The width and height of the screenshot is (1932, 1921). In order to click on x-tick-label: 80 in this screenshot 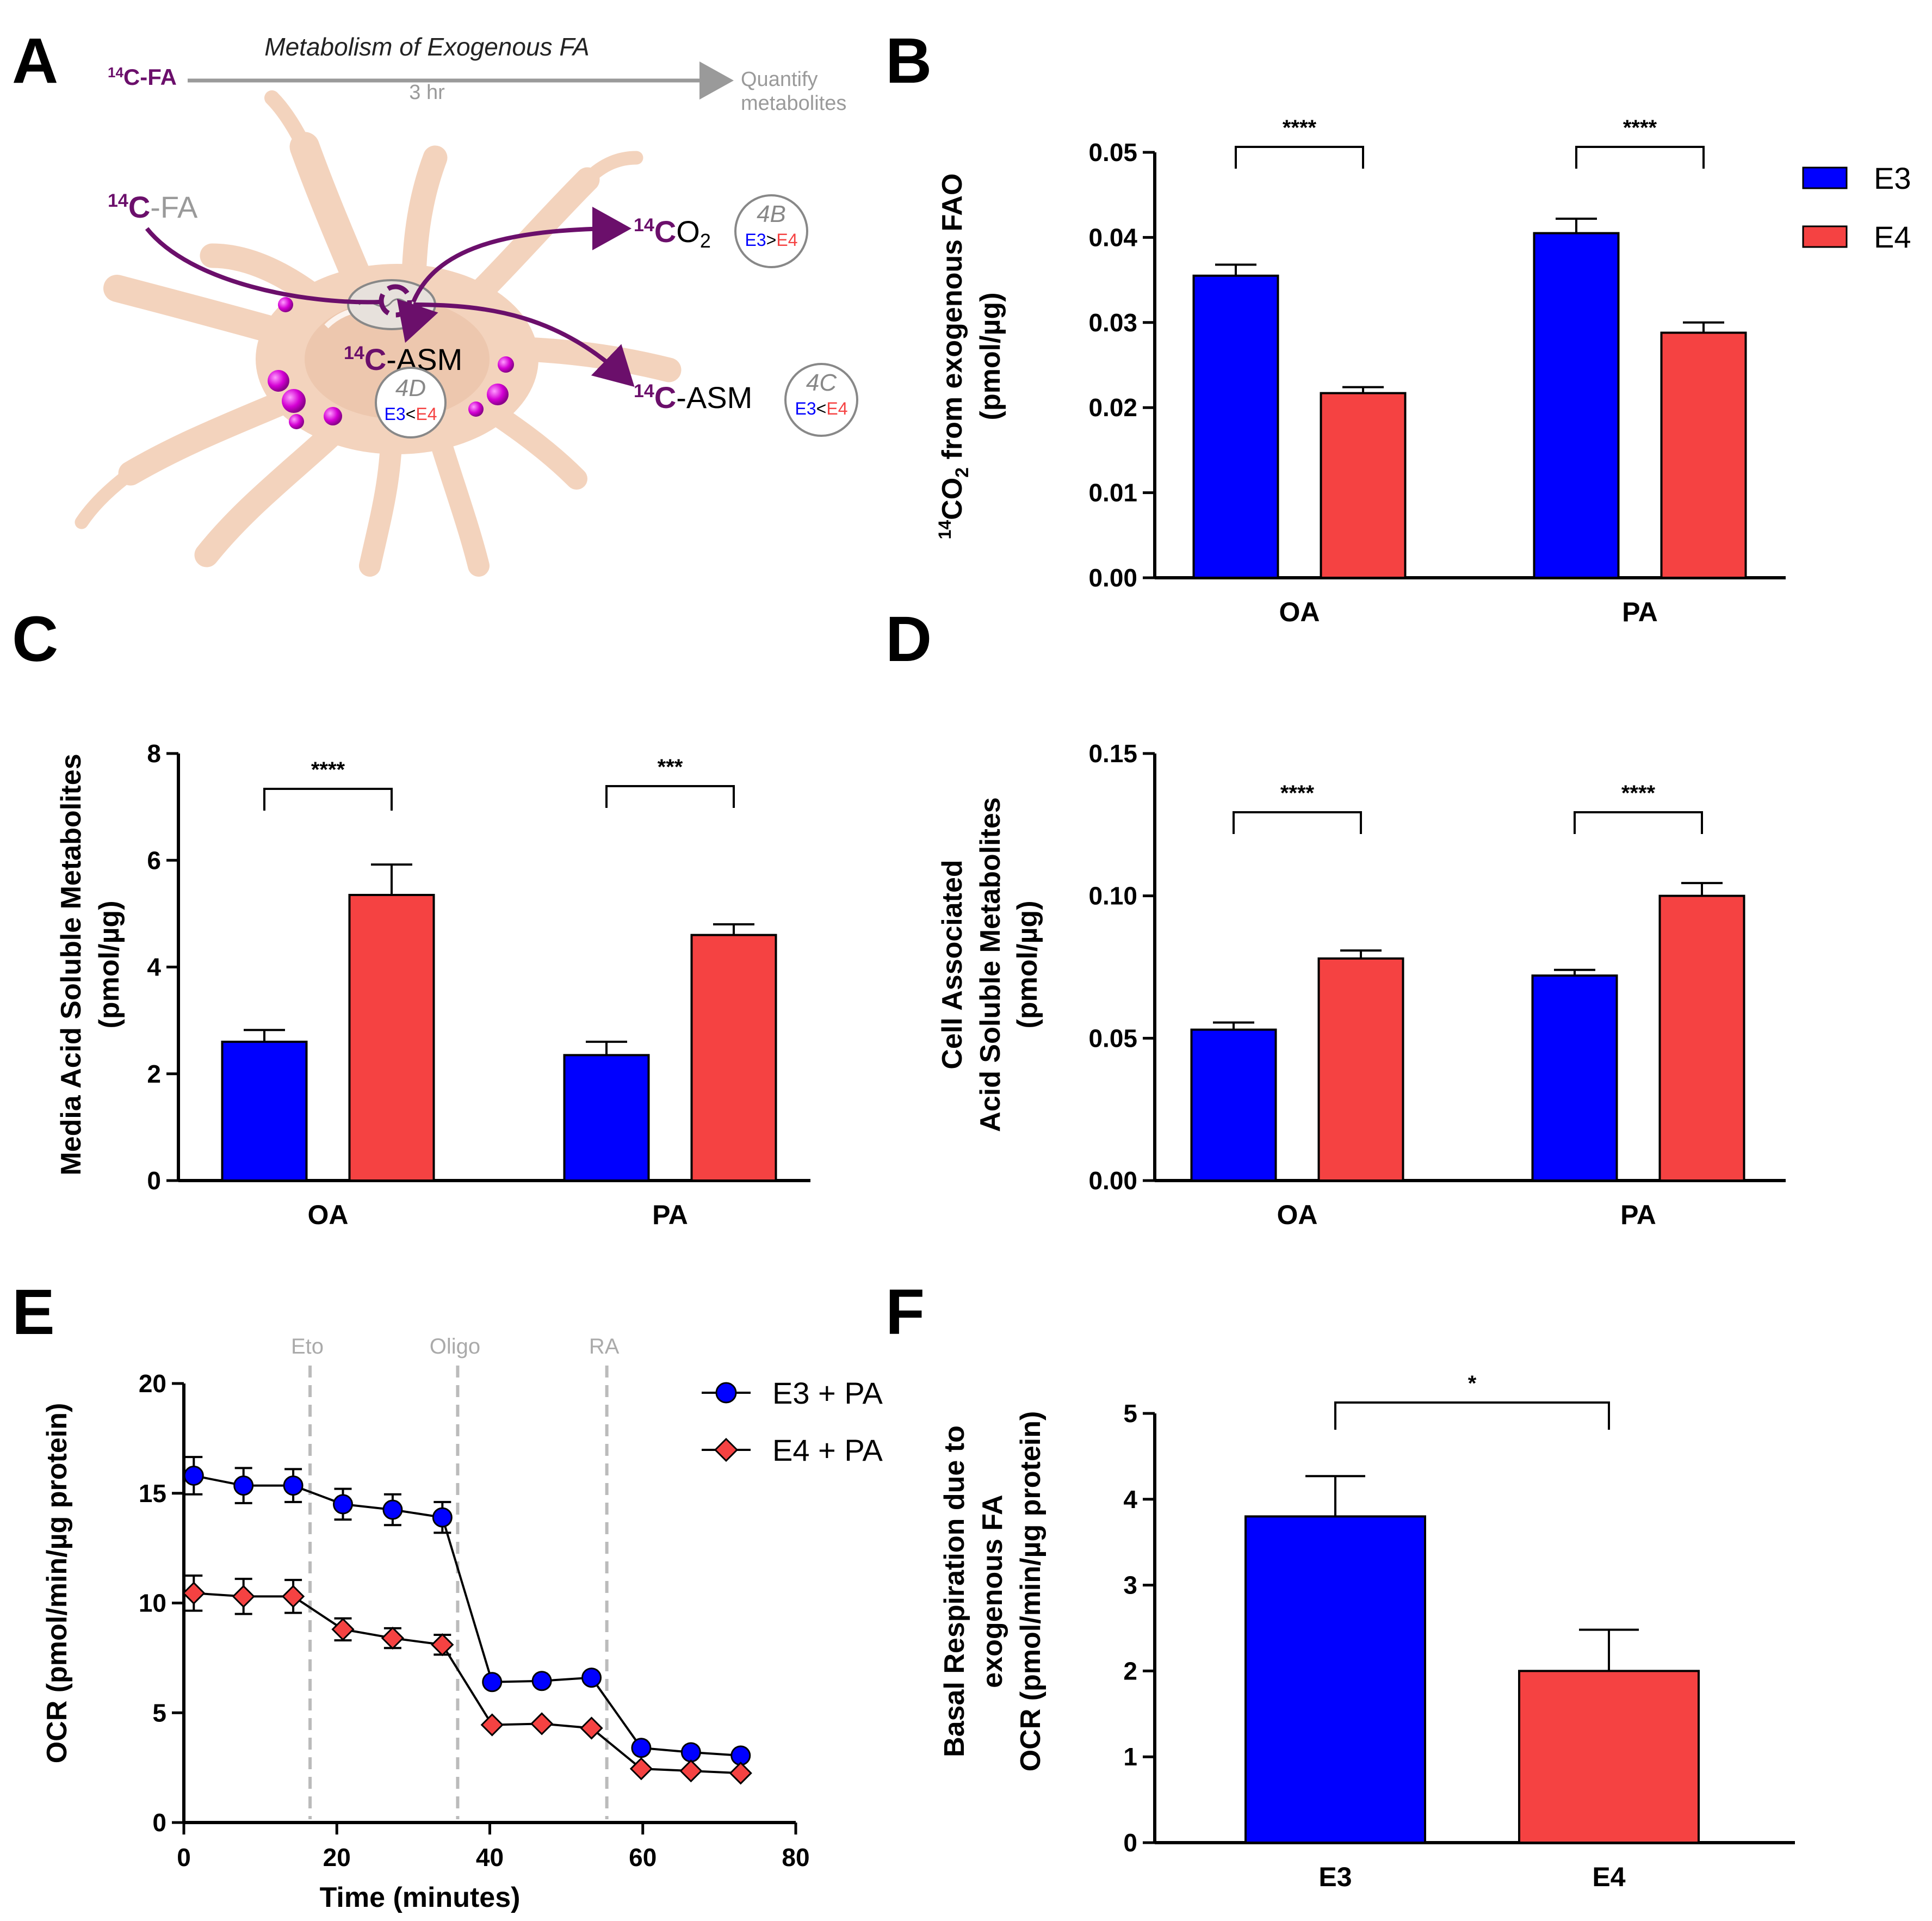, I will do `click(795, 1857)`.